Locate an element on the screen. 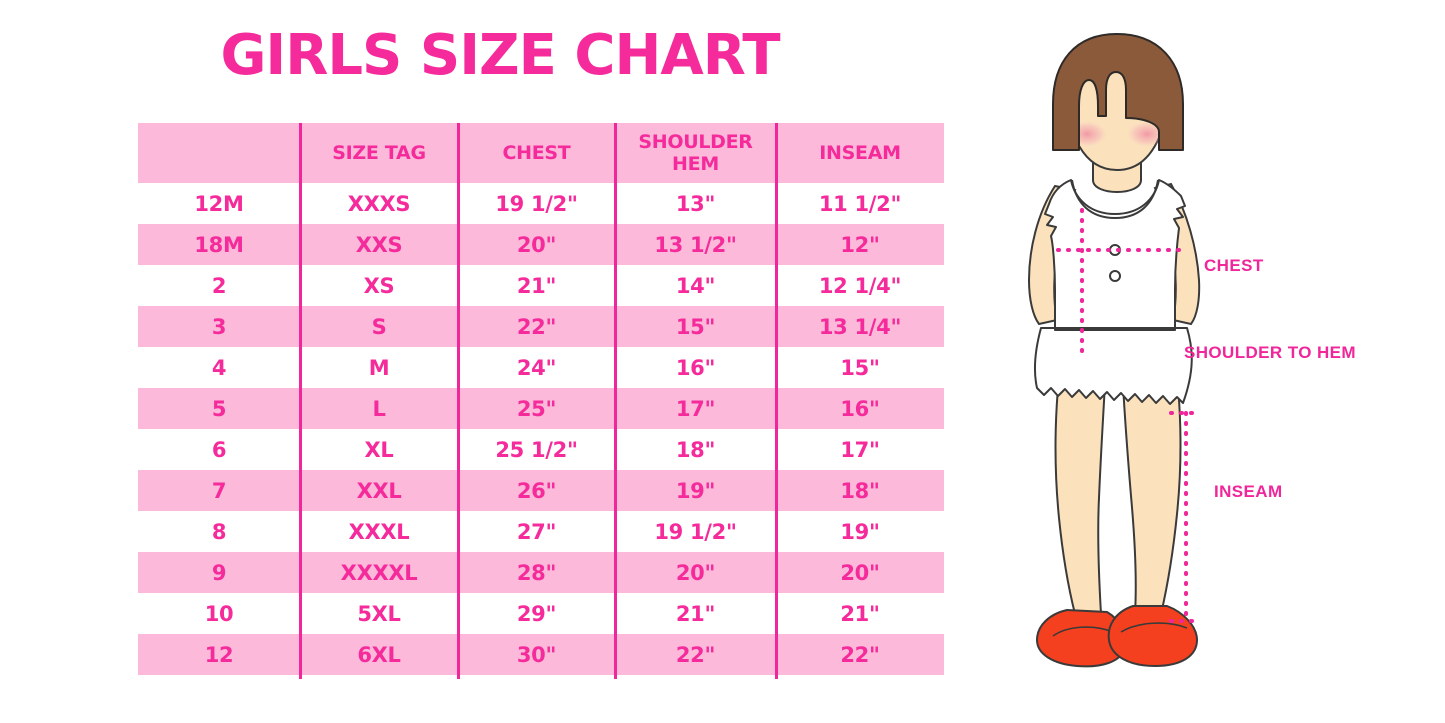  table-row: 7 XXL 26" 19" 18" is located at coordinates (541, 490).